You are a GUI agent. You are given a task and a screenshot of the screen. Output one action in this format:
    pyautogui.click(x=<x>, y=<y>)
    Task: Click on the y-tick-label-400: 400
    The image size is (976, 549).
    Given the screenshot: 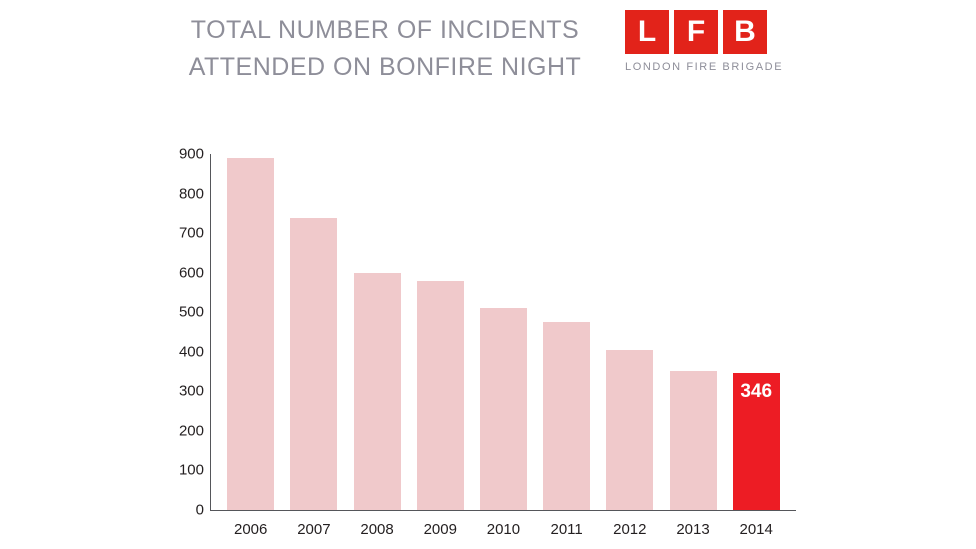 What is the action you would take?
    pyautogui.click(x=191, y=352)
    